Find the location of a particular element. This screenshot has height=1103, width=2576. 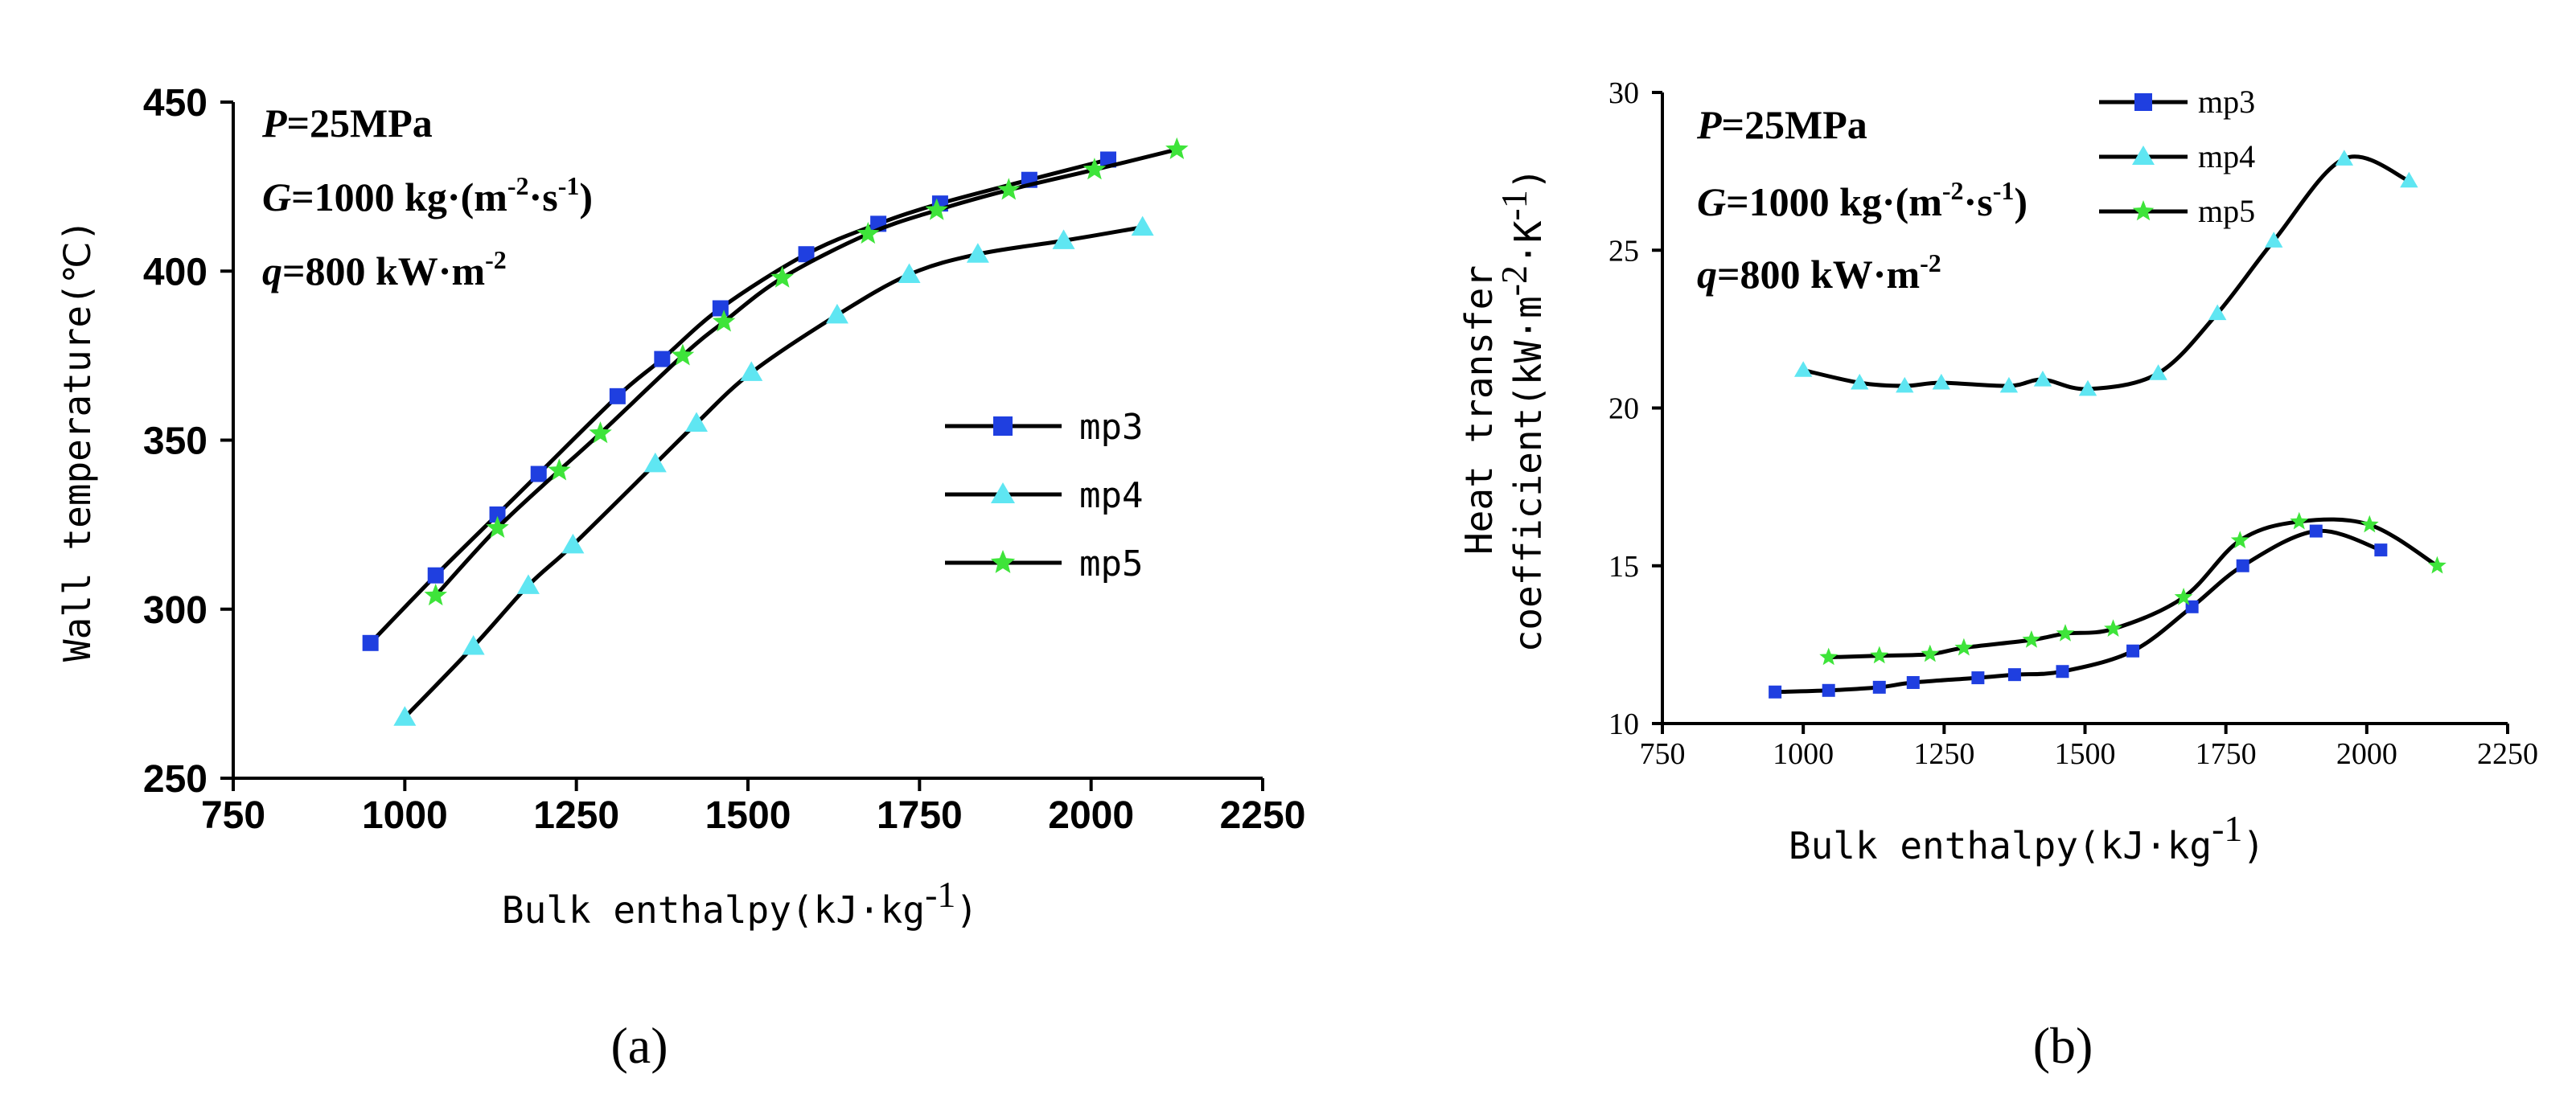

chart-a-y-tick-label: 350 is located at coordinates (175, 441).